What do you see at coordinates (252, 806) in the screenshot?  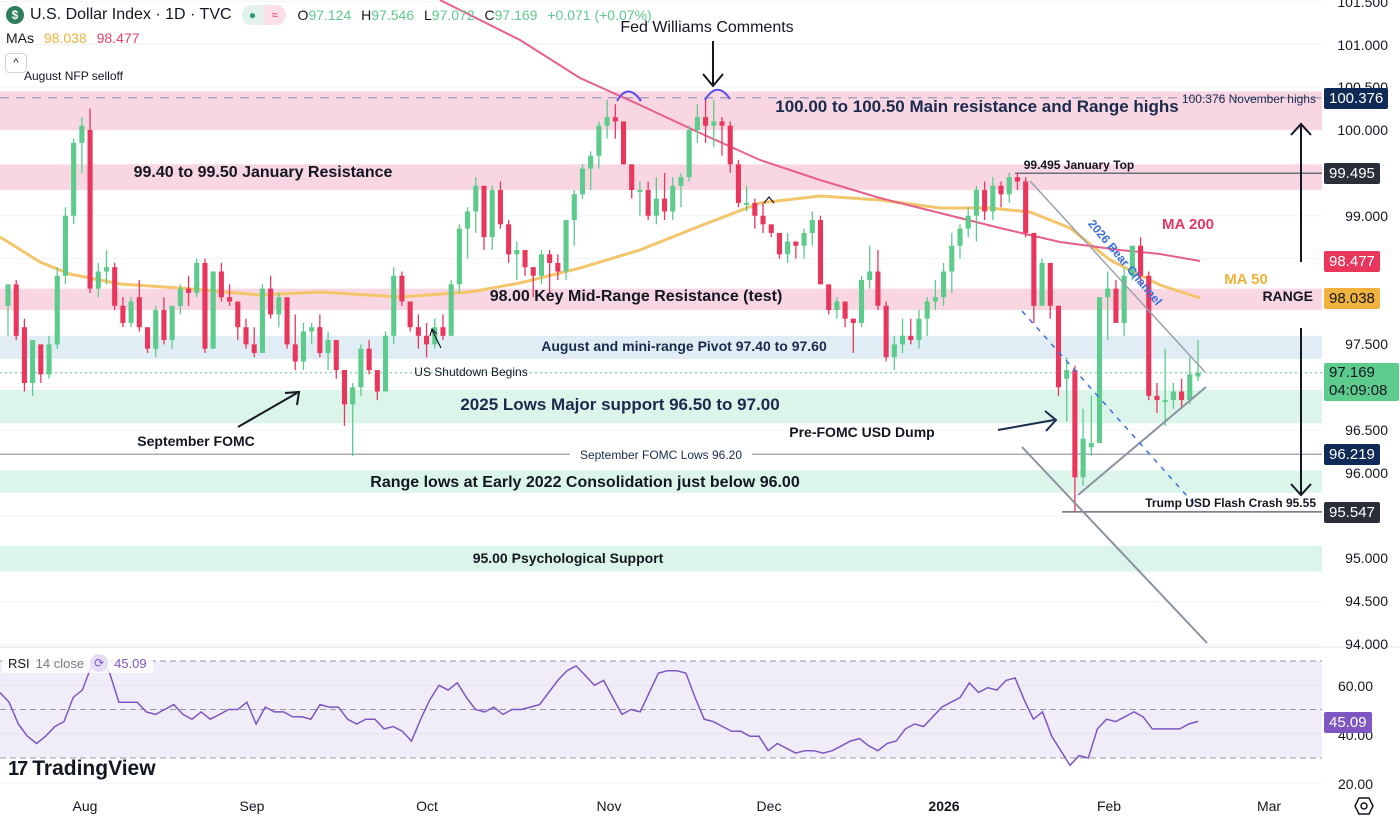 I see `time-axis-label: Sep` at bounding box center [252, 806].